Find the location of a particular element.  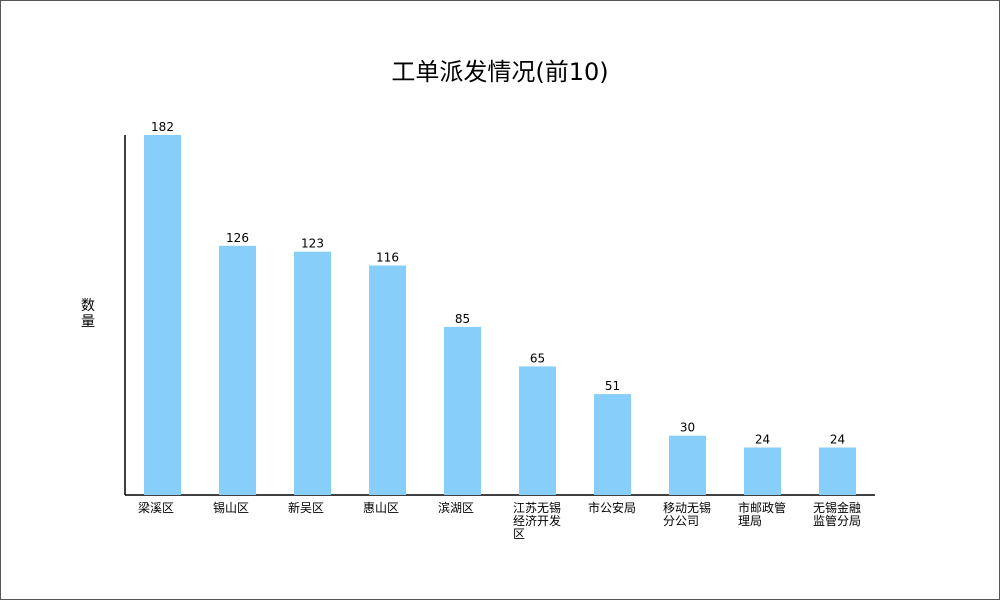

x-tick-label-3: 新吴区 is located at coordinates (306, 507).